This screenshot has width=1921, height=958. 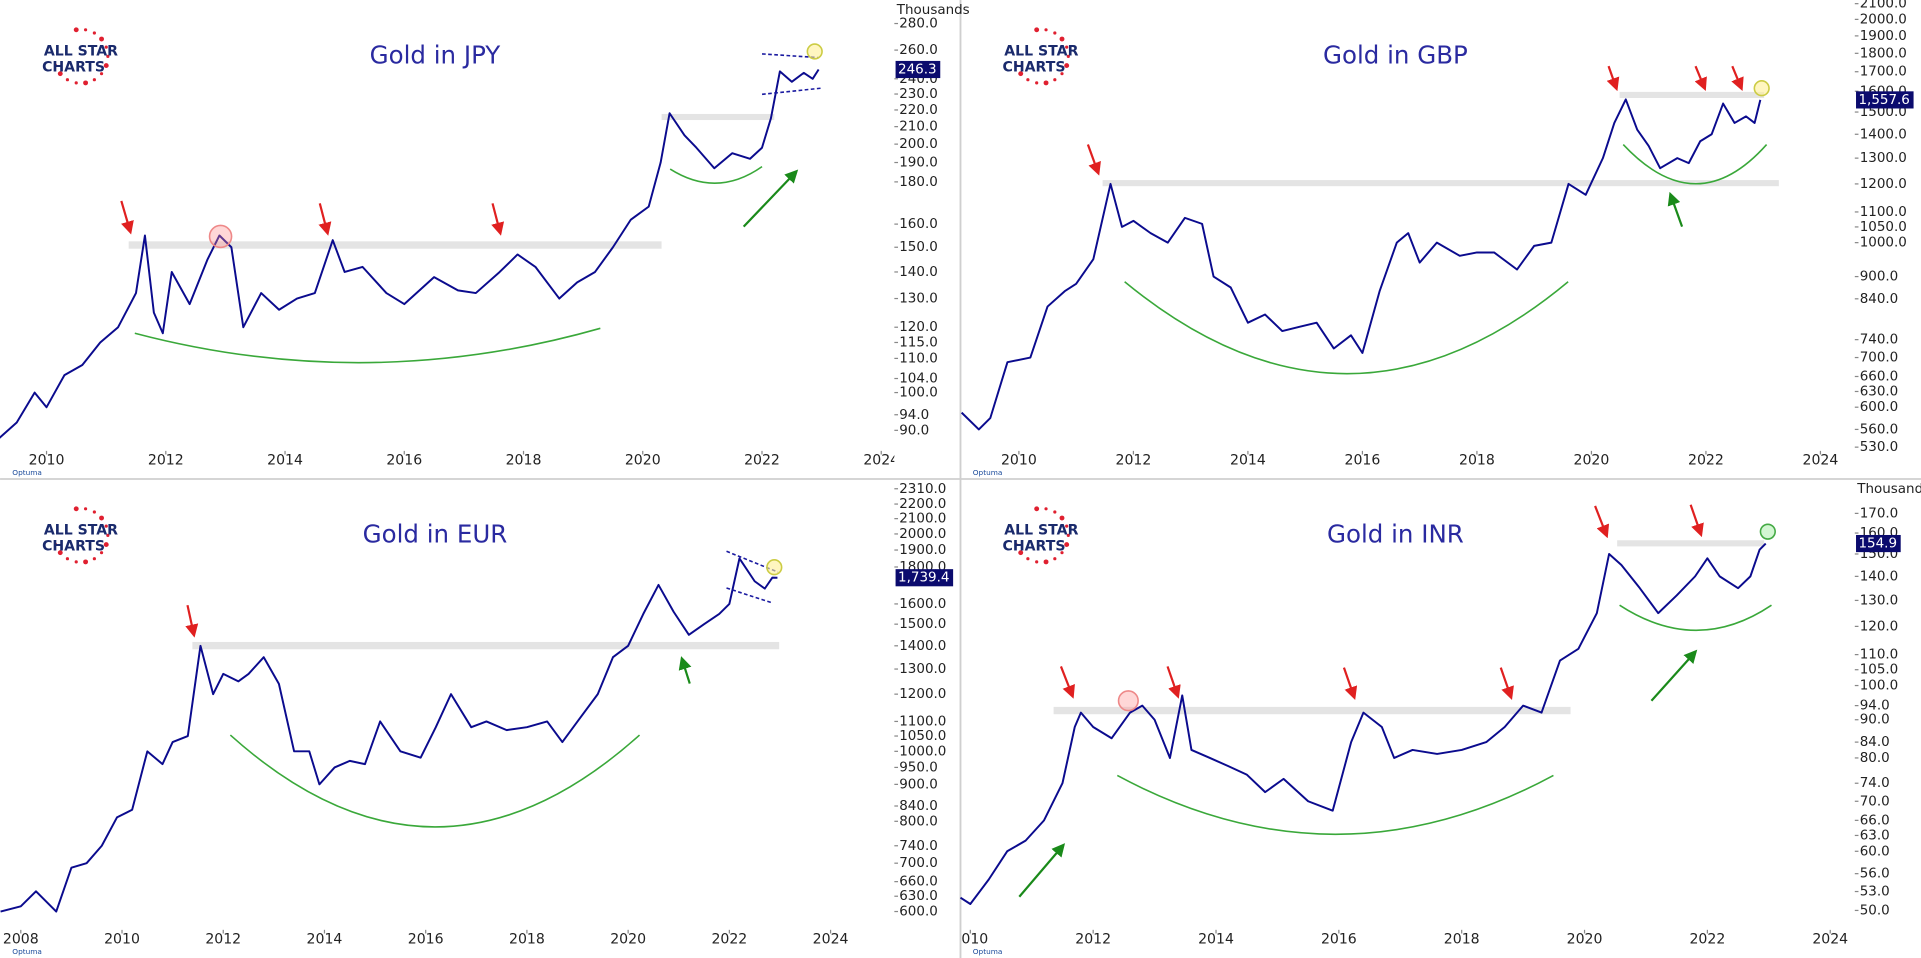 What do you see at coordinates (918, 127) in the screenshot?
I see `y-tick-label: 210.0` at bounding box center [918, 127].